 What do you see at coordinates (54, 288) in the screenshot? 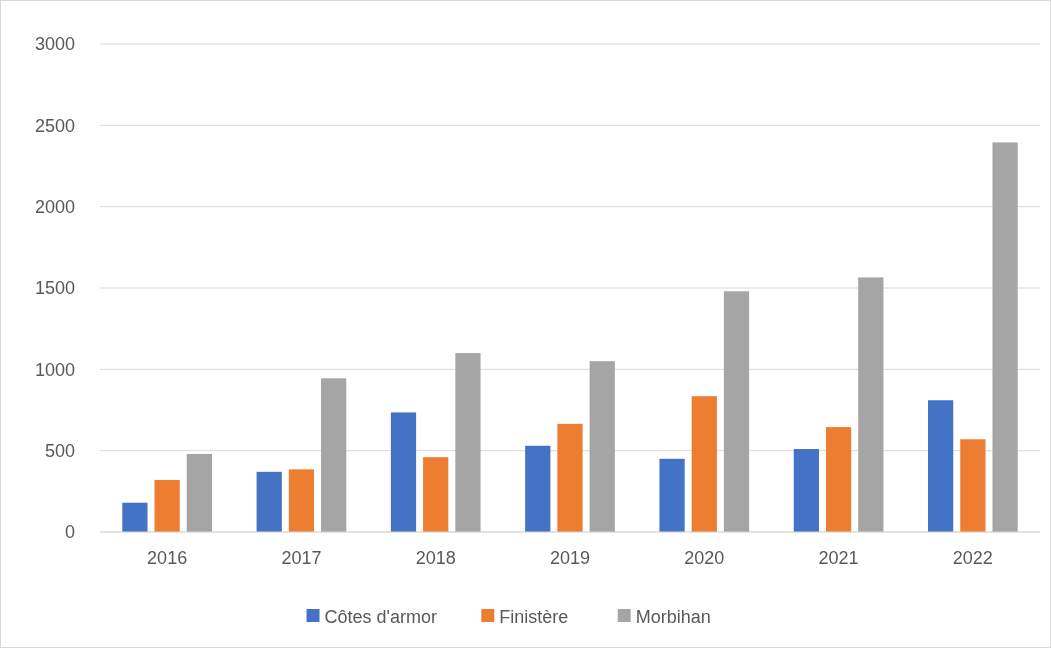
I see `y-tick-label: 1500` at bounding box center [54, 288].